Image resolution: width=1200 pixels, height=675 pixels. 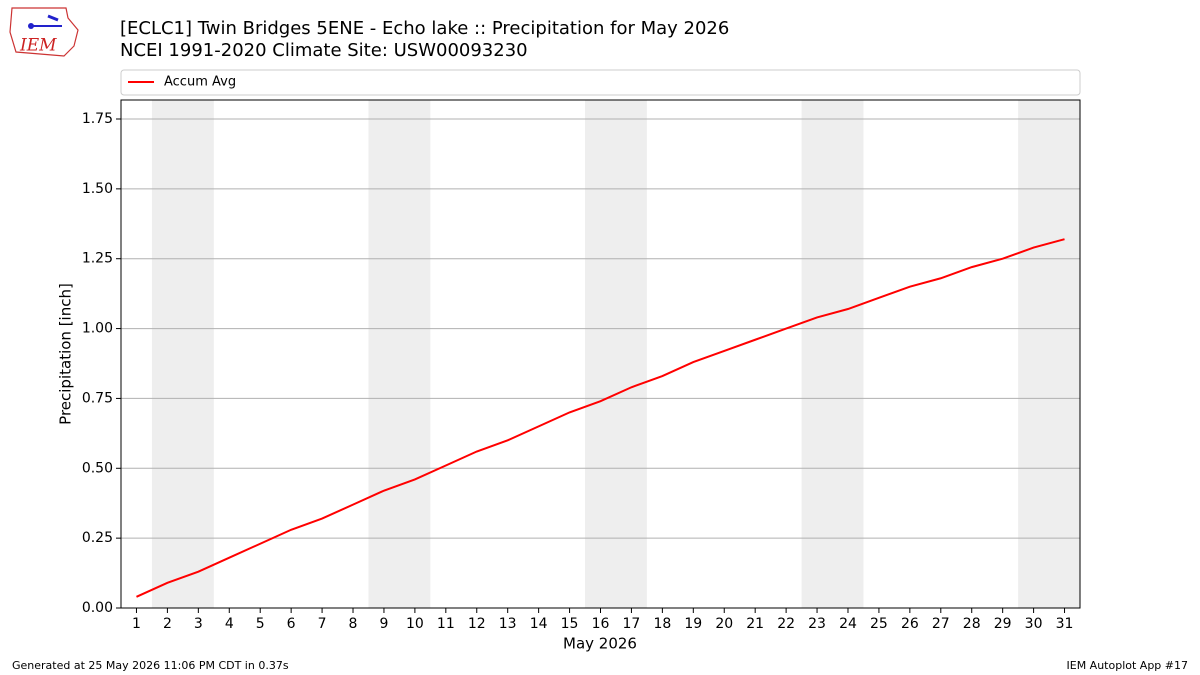 I want to click on x-tick-label: 8, so click(x=353, y=624).